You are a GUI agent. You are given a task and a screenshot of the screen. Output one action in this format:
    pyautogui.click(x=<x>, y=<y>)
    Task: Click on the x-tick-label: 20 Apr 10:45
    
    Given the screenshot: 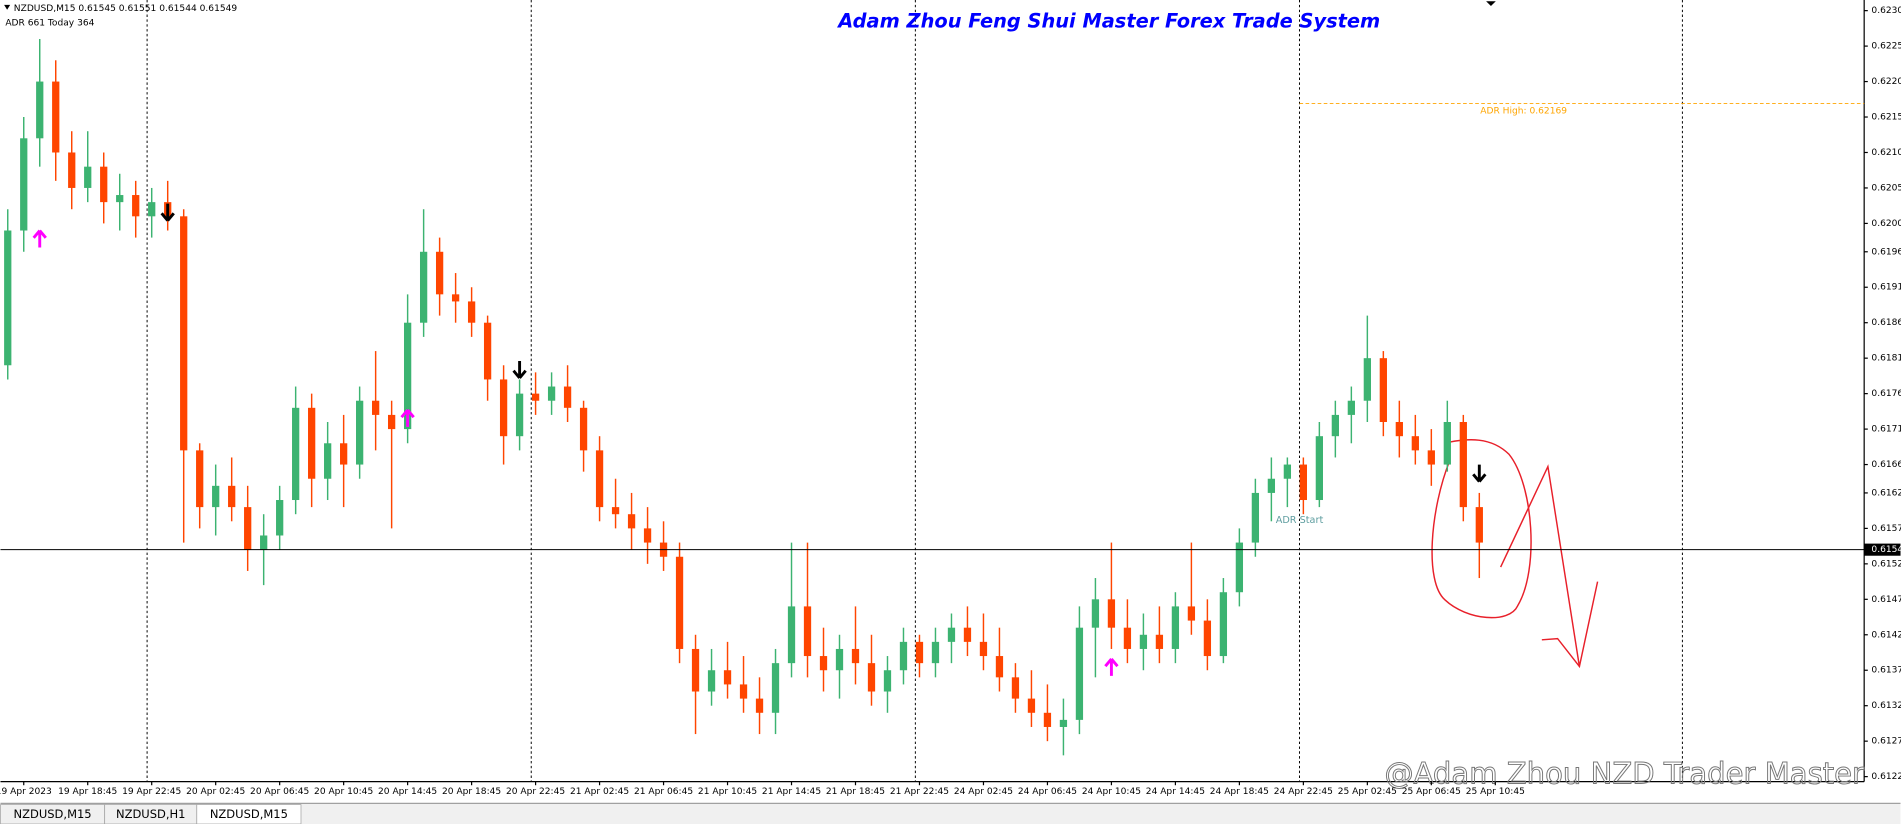 What is the action you would take?
    pyautogui.click(x=343, y=792)
    